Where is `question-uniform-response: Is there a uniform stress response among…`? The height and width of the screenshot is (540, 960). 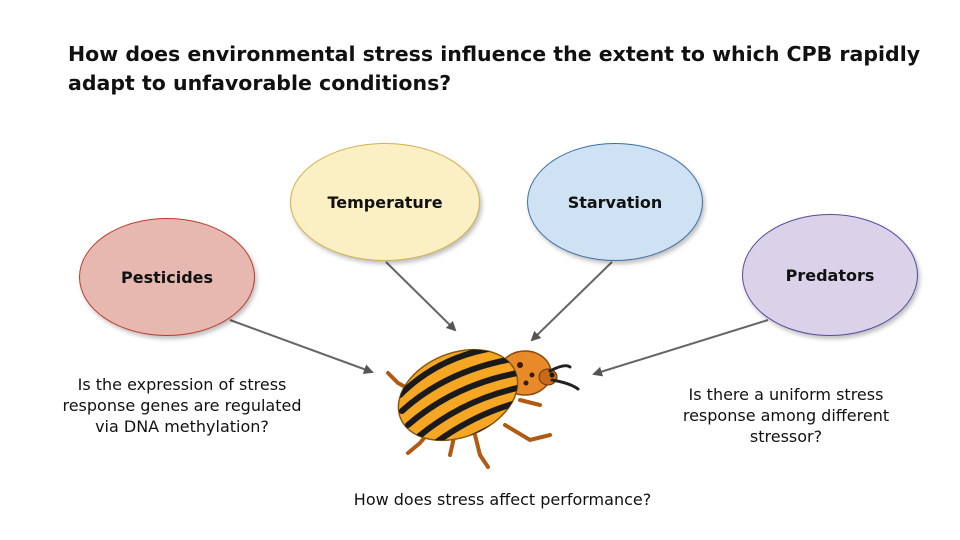
question-uniform-response: Is there a uniform stress response among… is located at coordinates (786, 415).